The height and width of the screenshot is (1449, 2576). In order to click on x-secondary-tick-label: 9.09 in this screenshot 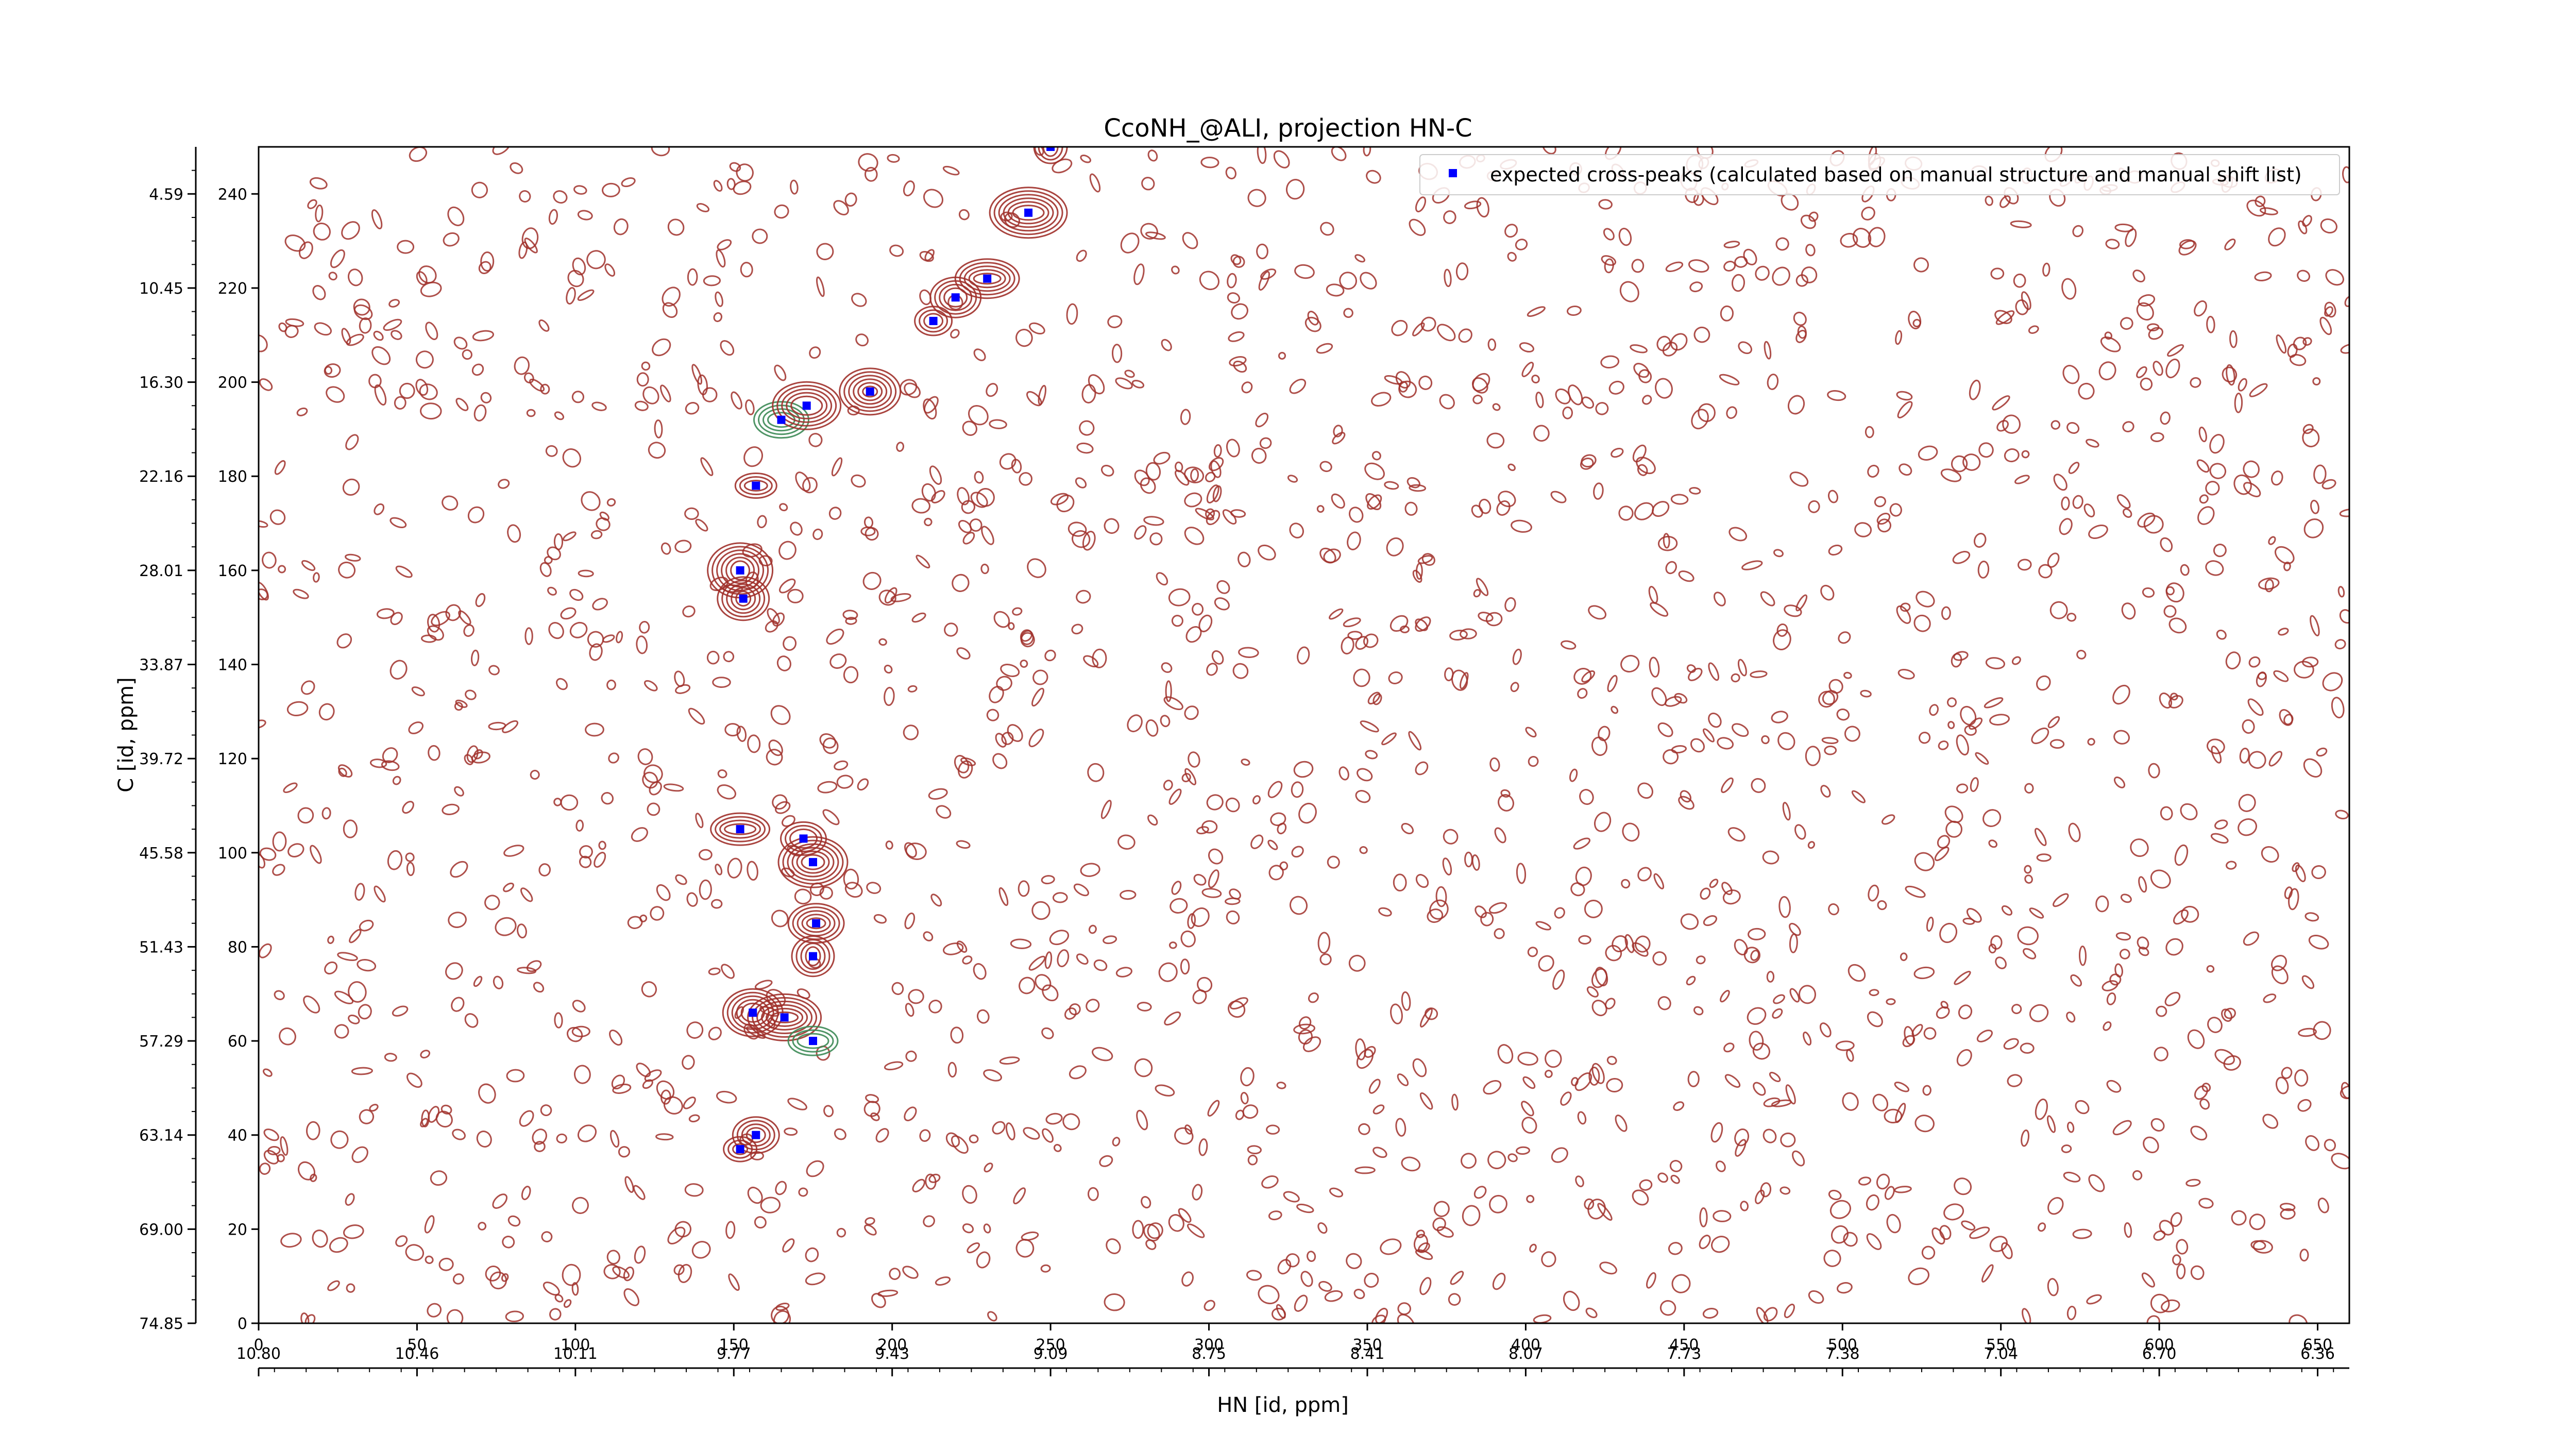, I will do `click(1050, 1354)`.